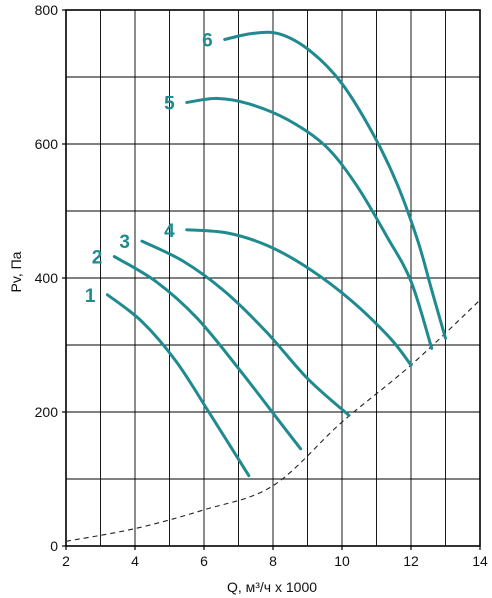  What do you see at coordinates (342, 561) in the screenshot?
I see `x-tick-label: 10` at bounding box center [342, 561].